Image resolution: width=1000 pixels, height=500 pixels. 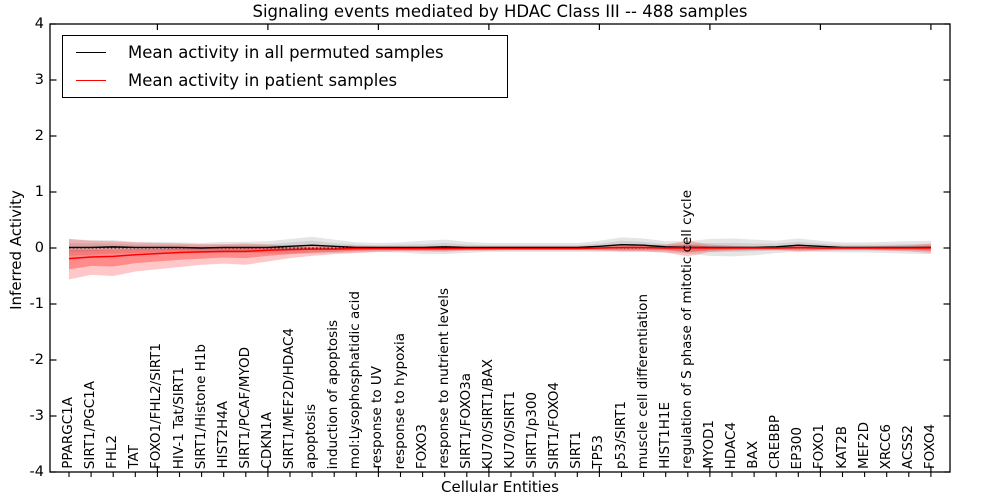 What do you see at coordinates (487, 413) in the screenshot?
I see `x-tick-label: KU70/SIRT1/BAX` at bounding box center [487, 413].